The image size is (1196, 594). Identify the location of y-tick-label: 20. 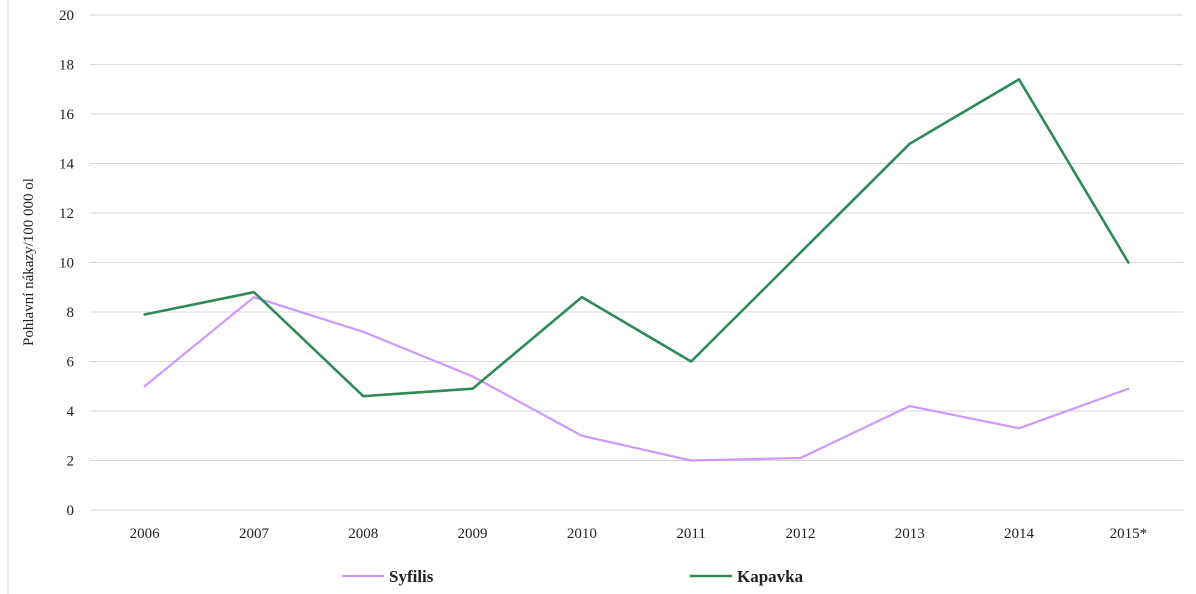
(66, 16).